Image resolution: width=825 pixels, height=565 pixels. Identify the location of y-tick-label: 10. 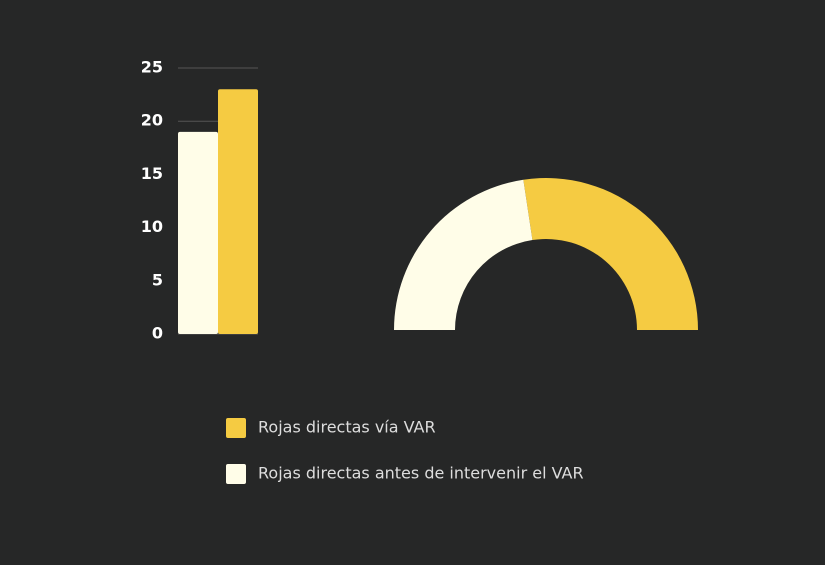
(152, 226).